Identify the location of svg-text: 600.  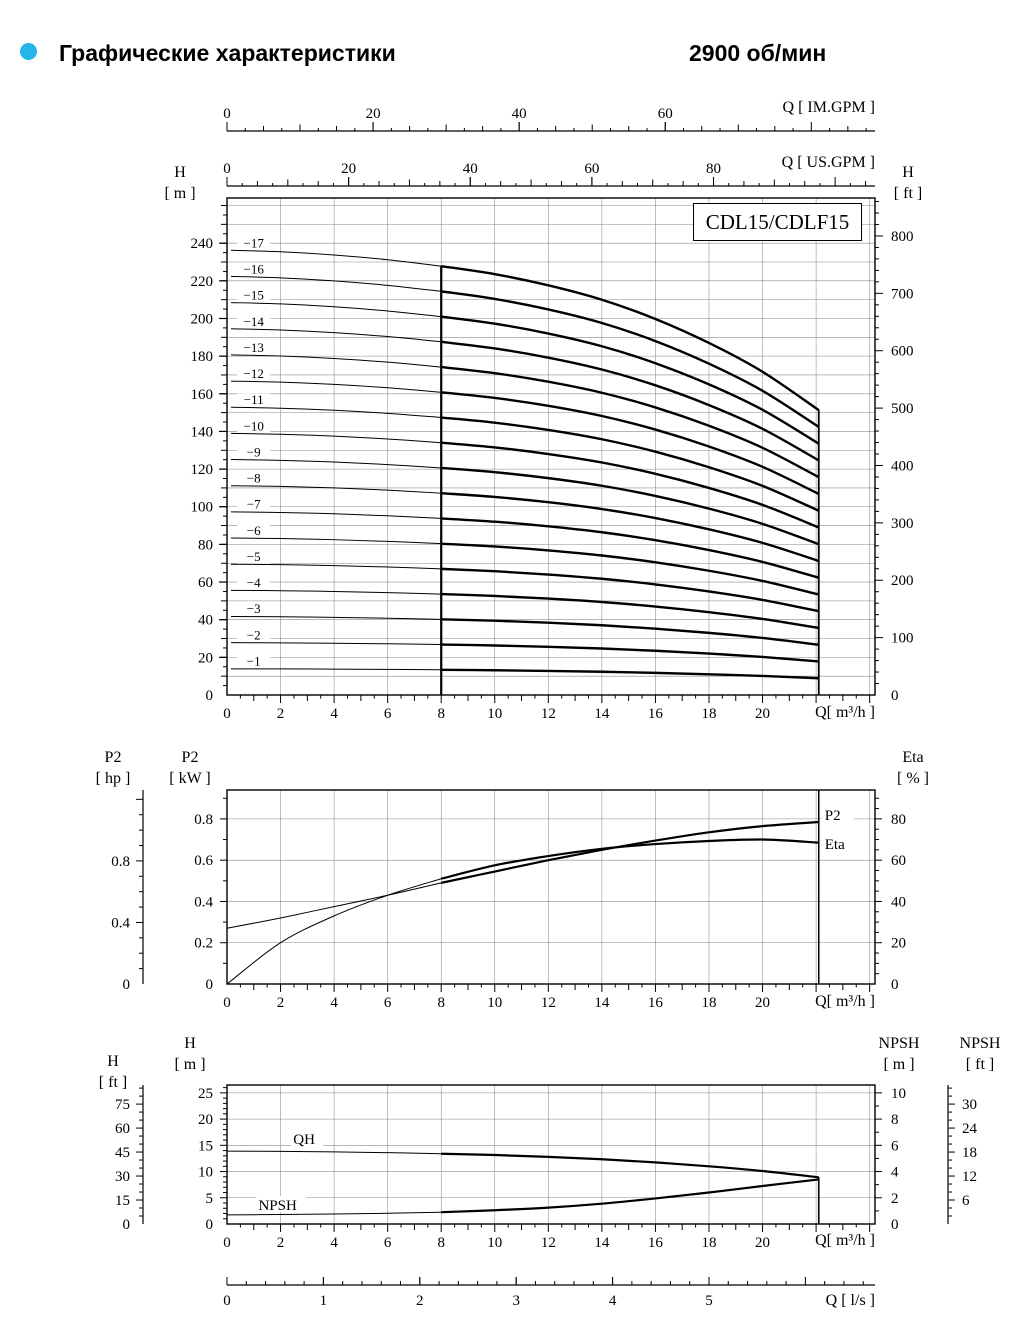
(902, 352).